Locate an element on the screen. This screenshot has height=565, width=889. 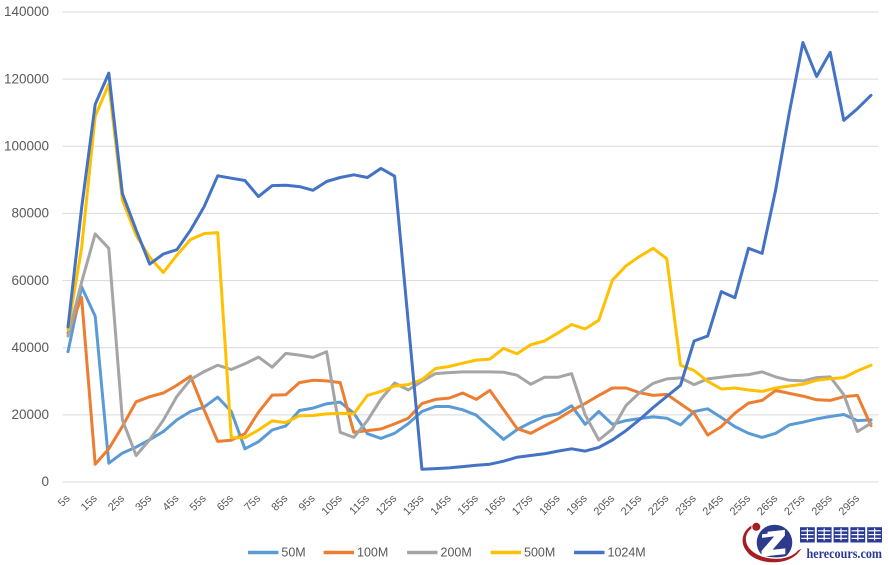
svg-text: 100000 is located at coordinates (26, 146).